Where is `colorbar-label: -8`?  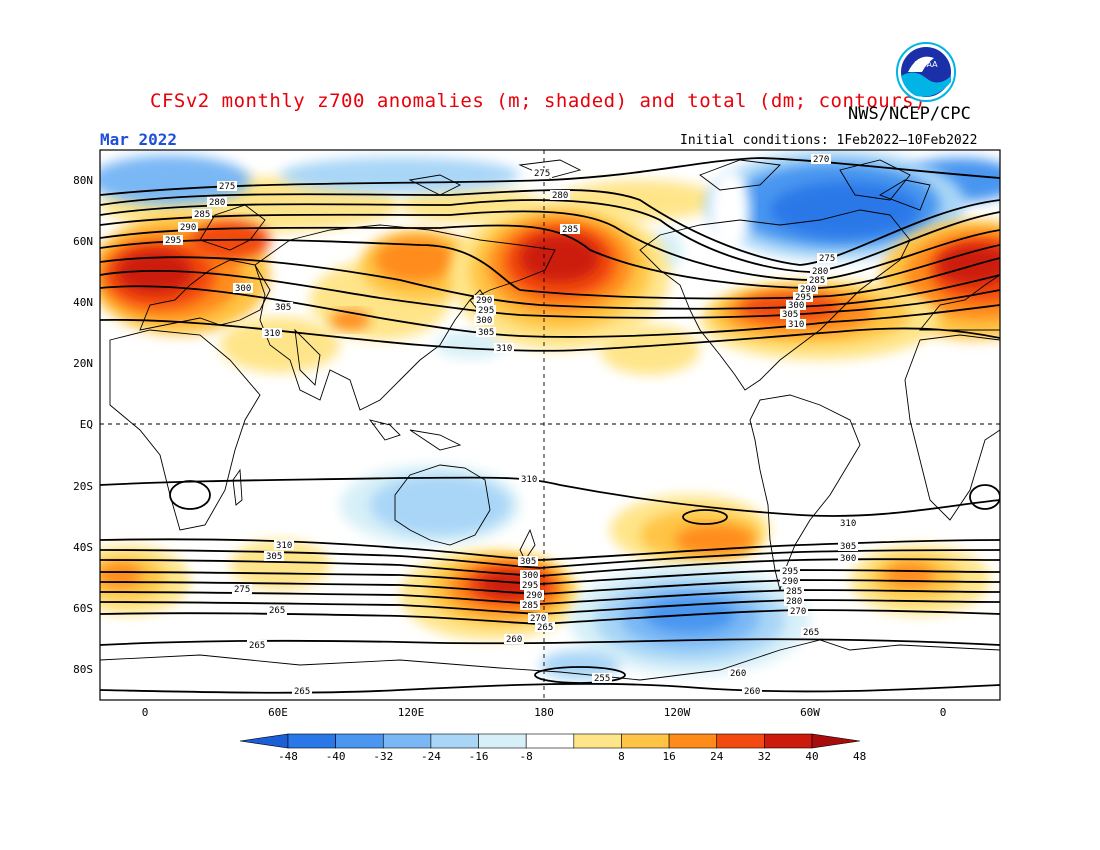
colorbar-label: -8 is located at coordinates (526, 756).